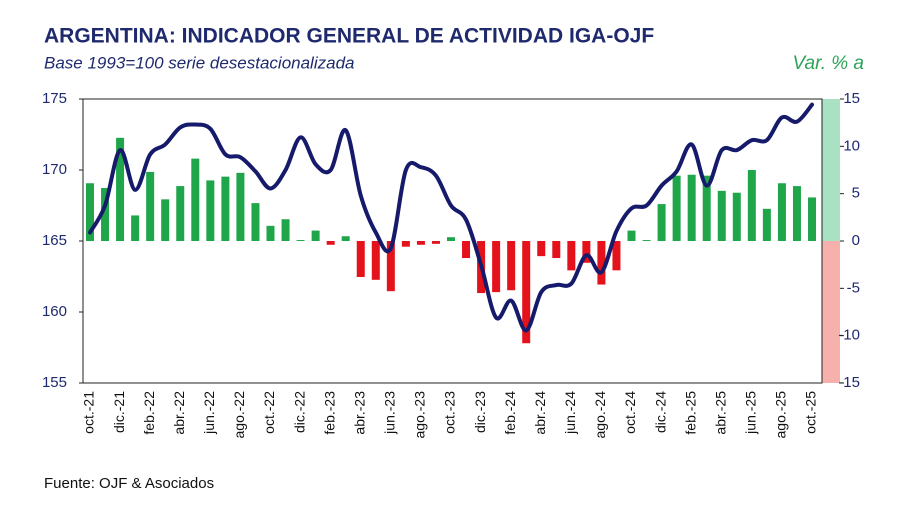 The height and width of the screenshot is (505, 900). I want to click on y2-tick-label: 15, so click(851, 98).